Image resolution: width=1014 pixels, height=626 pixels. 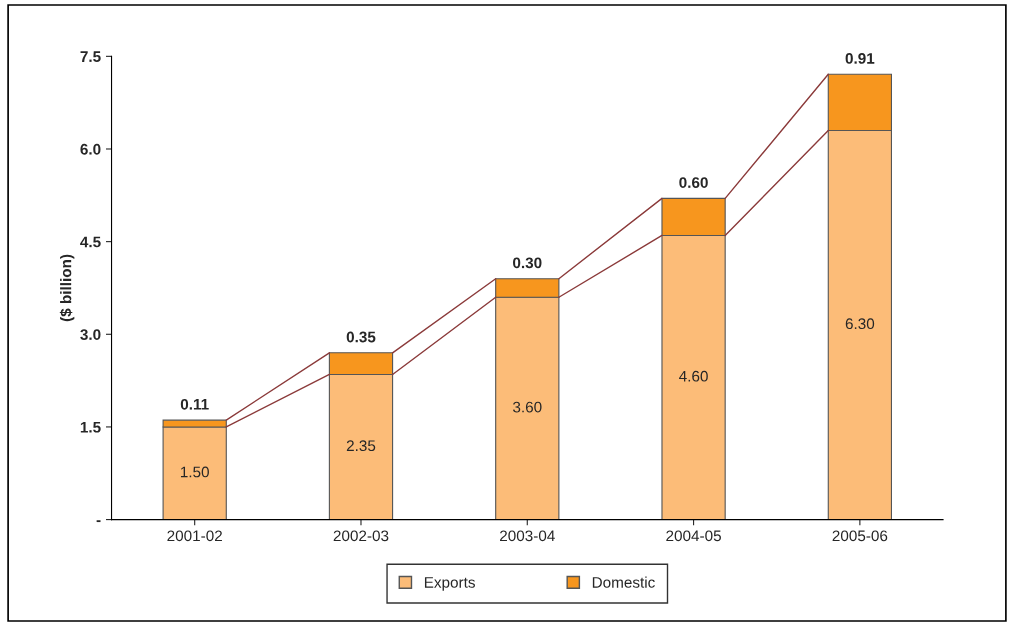 I want to click on data-label: 3.60, so click(x=527, y=407).